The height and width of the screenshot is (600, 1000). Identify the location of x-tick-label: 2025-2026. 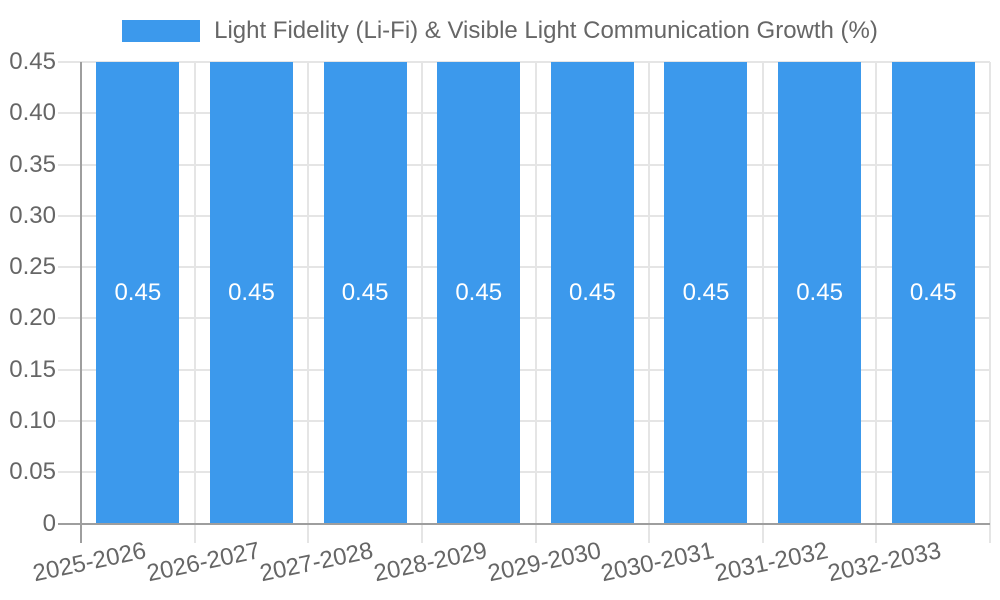
(89, 562).